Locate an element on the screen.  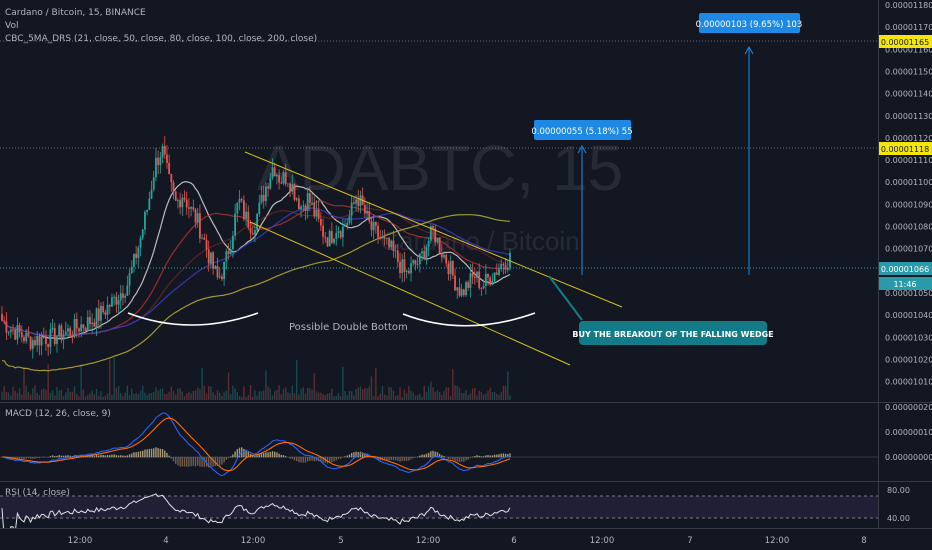
target1-arrow is located at coordinates (582, 209).